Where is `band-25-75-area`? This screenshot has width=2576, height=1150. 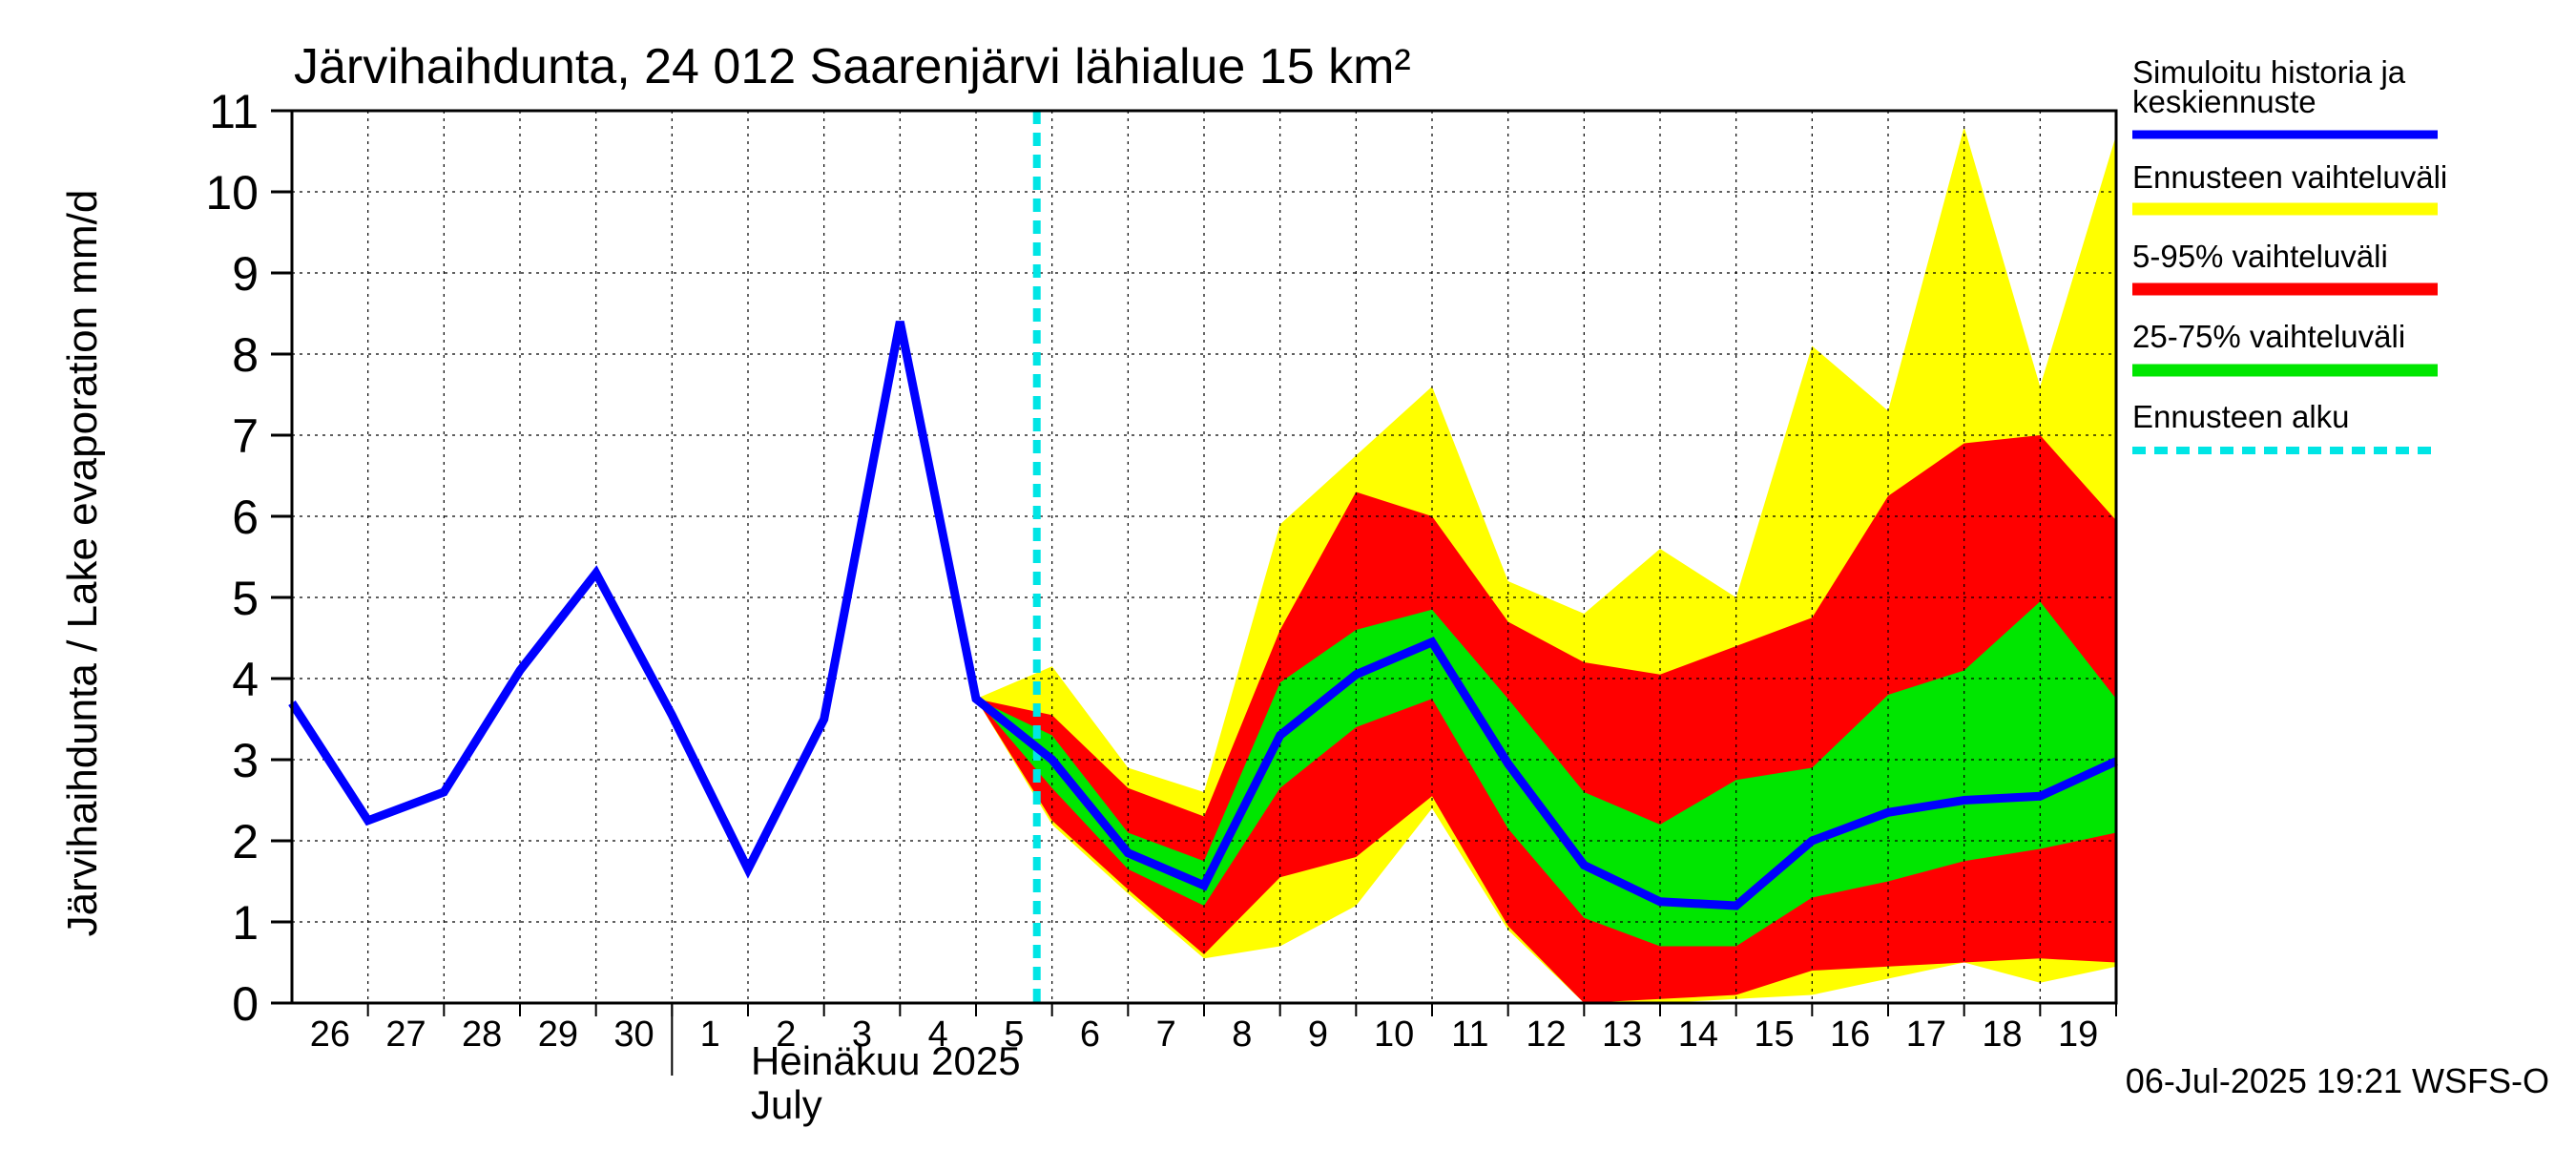 band-25-75-area is located at coordinates (1546, 774).